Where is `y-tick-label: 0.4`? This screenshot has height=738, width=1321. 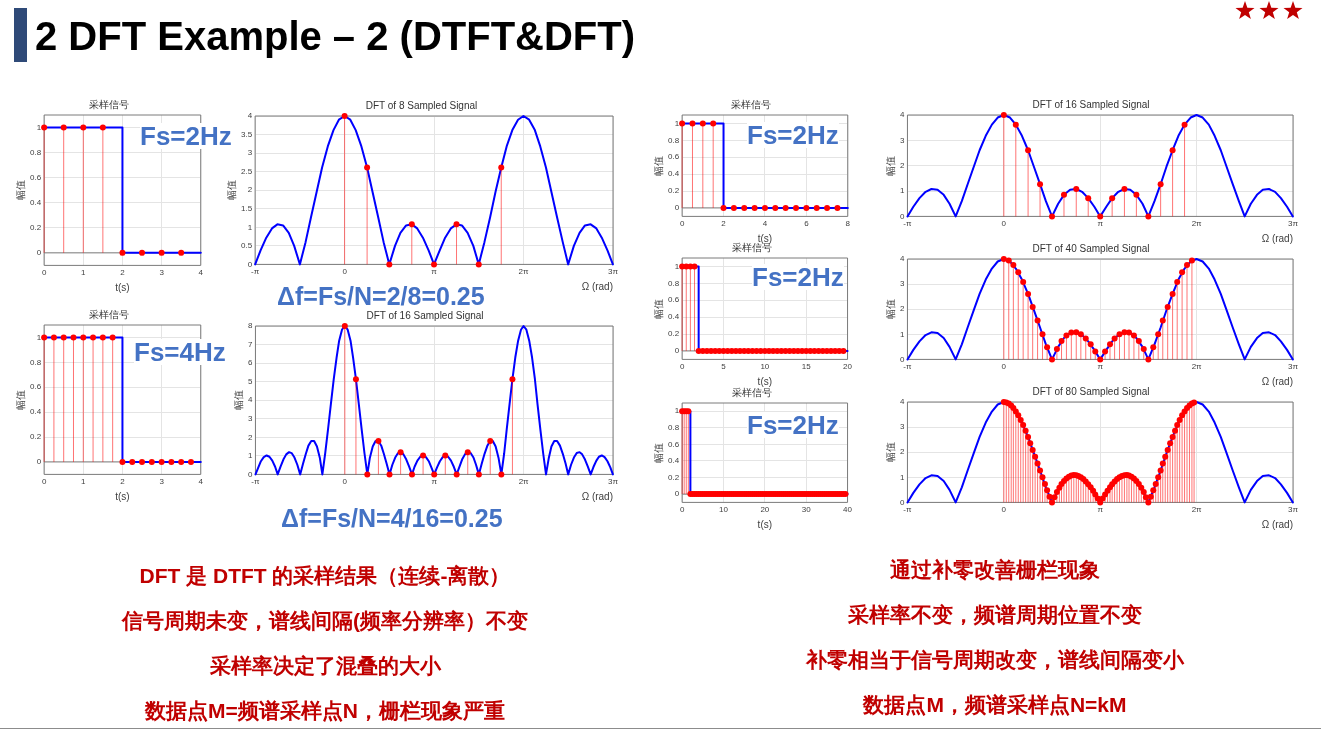
y-tick-label: 0.4 is located at coordinates (36, 202).